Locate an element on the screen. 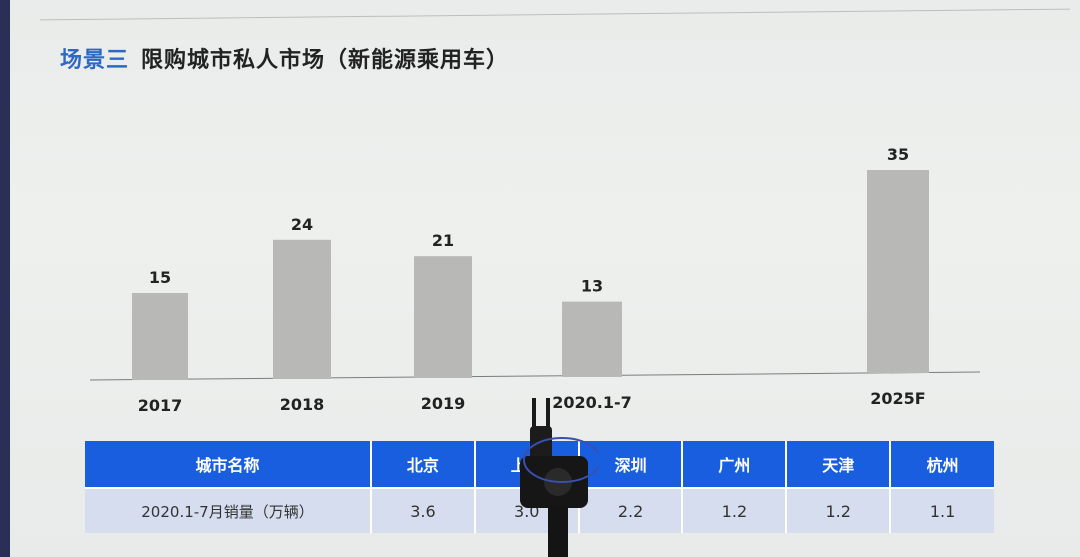 Image resolution: width=1080 pixels, height=557 pixels. camera-silhouette is located at coordinates (559, 477).